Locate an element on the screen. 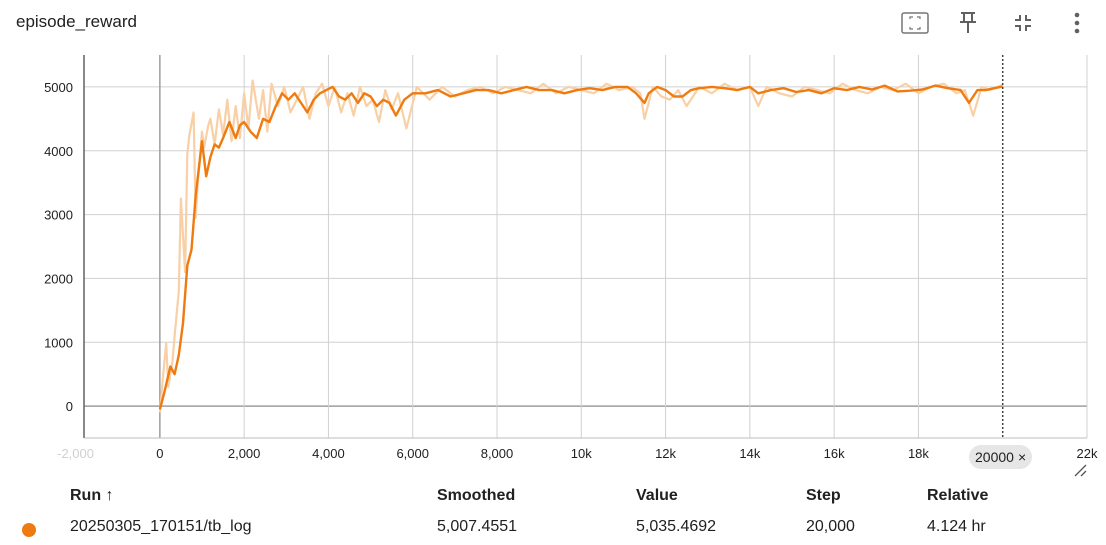  y-tick-label: 4000 is located at coordinates (58, 151).